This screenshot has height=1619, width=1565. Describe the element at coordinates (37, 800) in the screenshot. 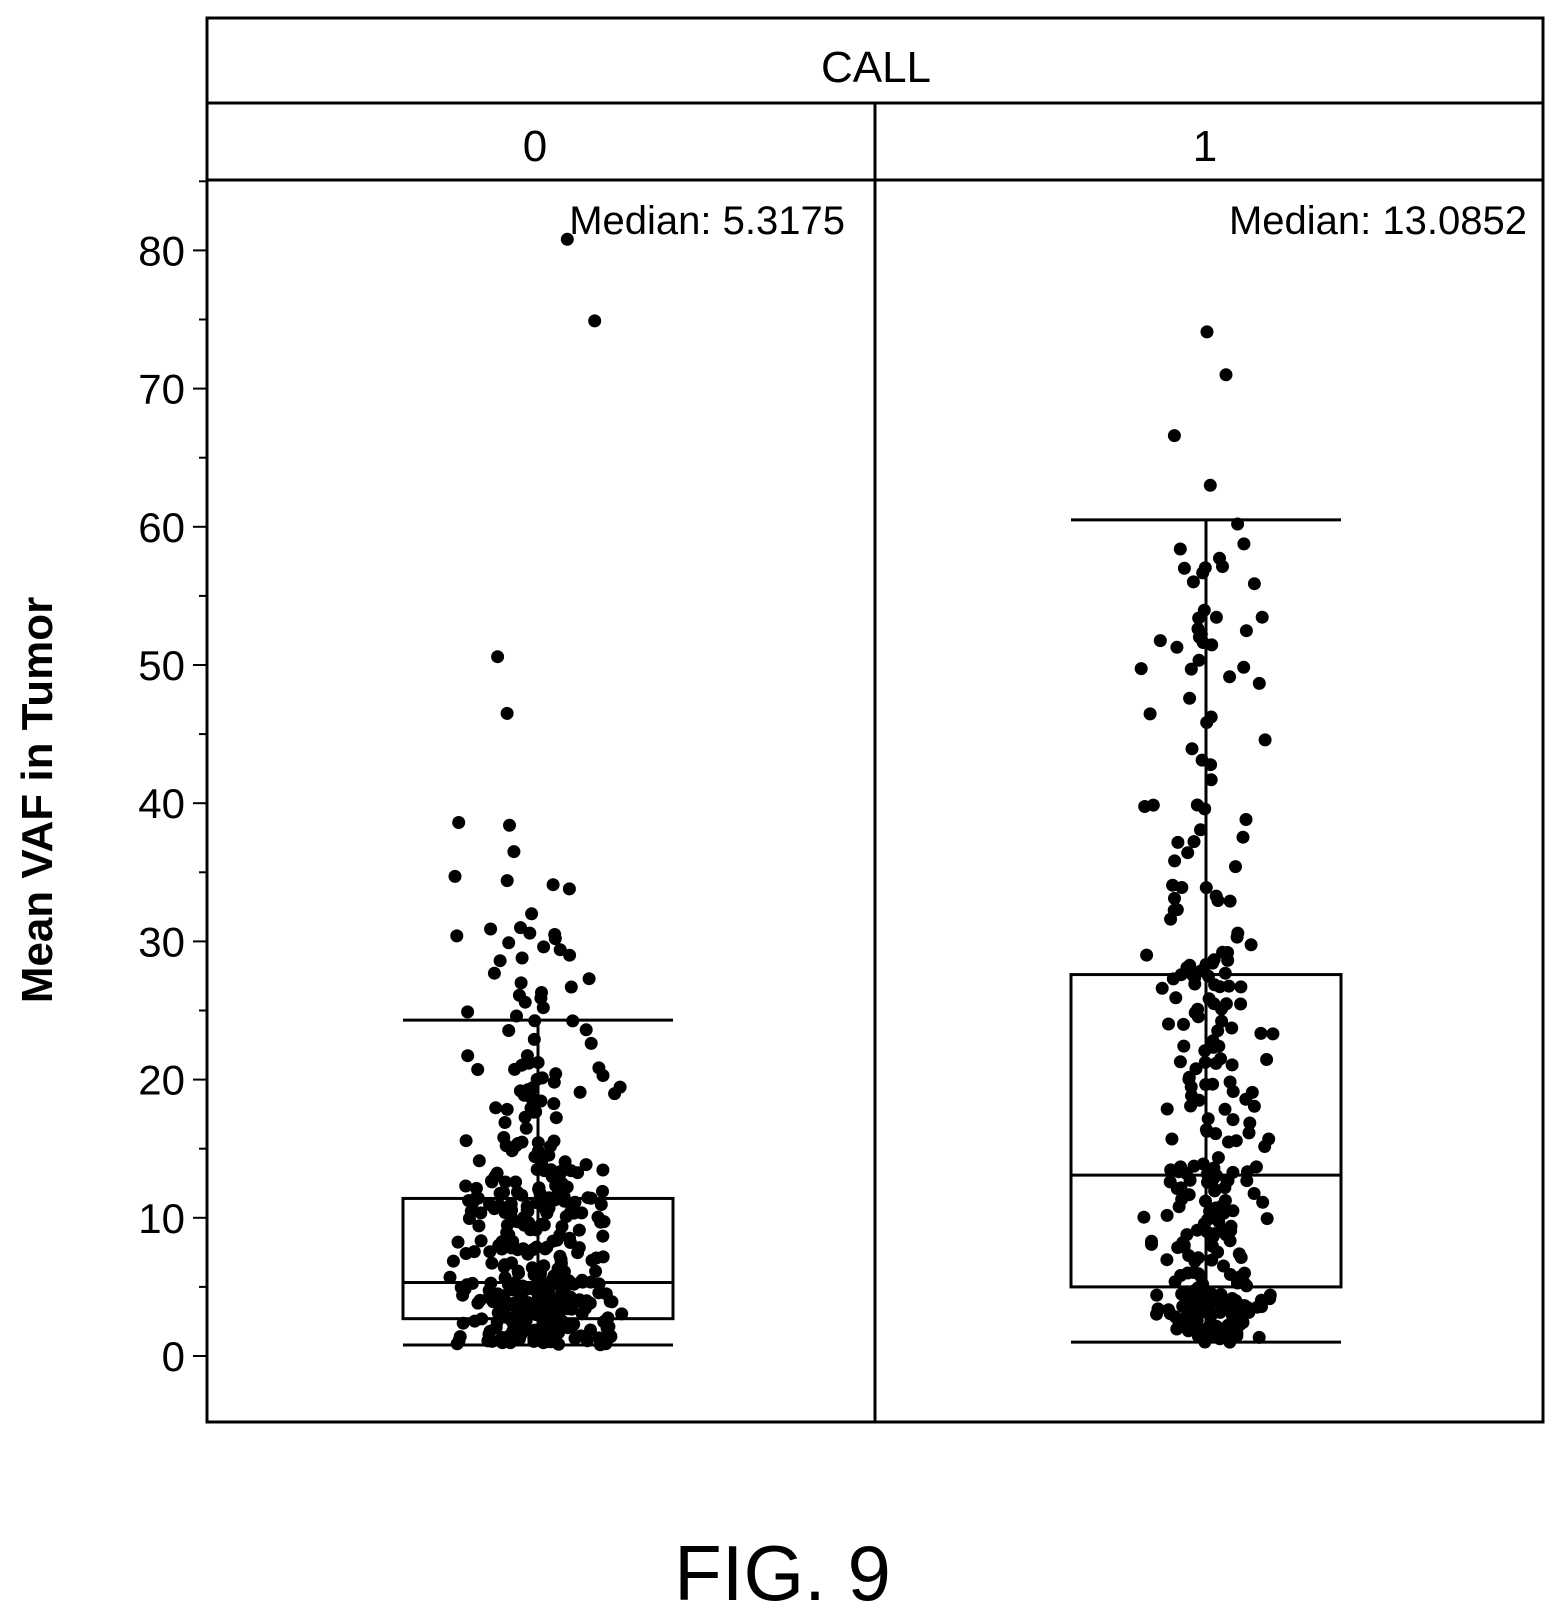

I see `y-axis-label: Mean VAF in Tumor` at that location.